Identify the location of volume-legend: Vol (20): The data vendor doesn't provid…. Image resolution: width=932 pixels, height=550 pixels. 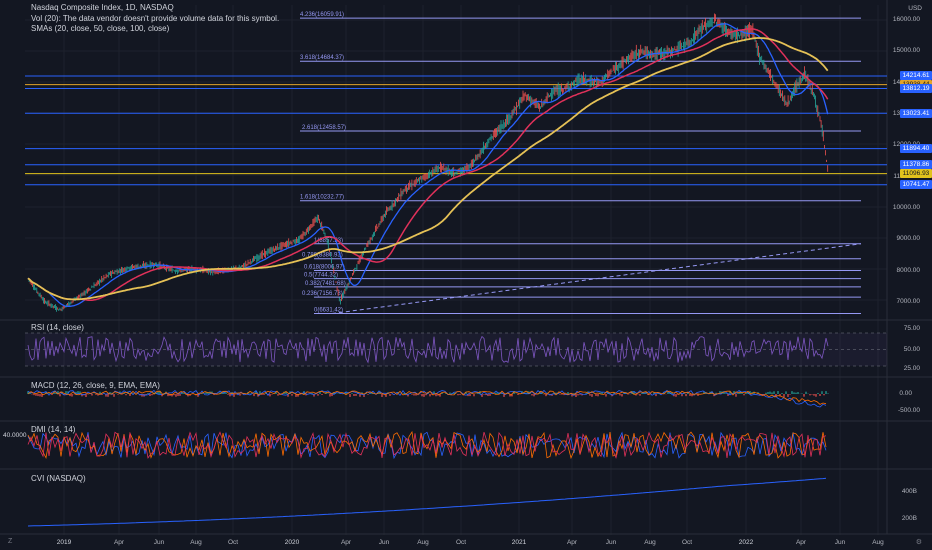
(155, 18).